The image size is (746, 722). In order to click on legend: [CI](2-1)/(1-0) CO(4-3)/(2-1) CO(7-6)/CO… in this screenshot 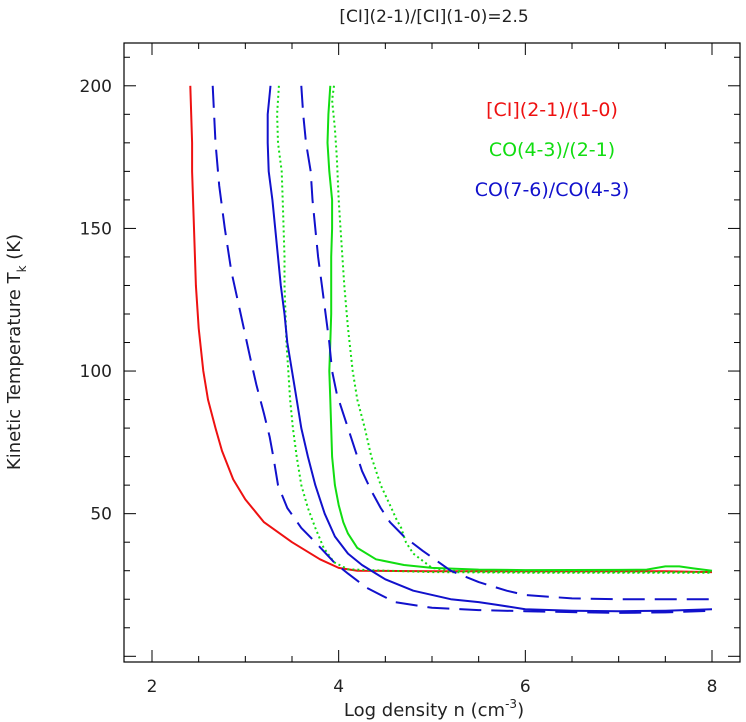, I will do `click(552, 150)`.